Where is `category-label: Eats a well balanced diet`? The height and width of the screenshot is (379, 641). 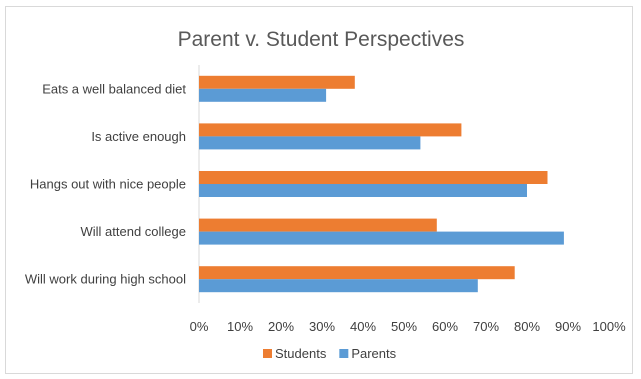
category-label: Eats a well balanced diet is located at coordinates (114, 88).